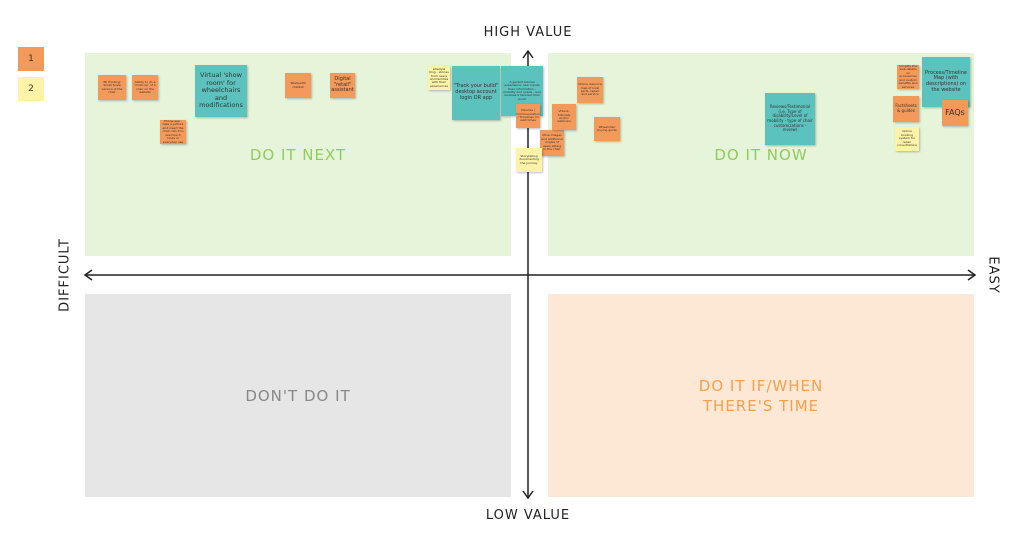  I want to click on sticky-note: Telehealth chatbot, so click(298, 85).